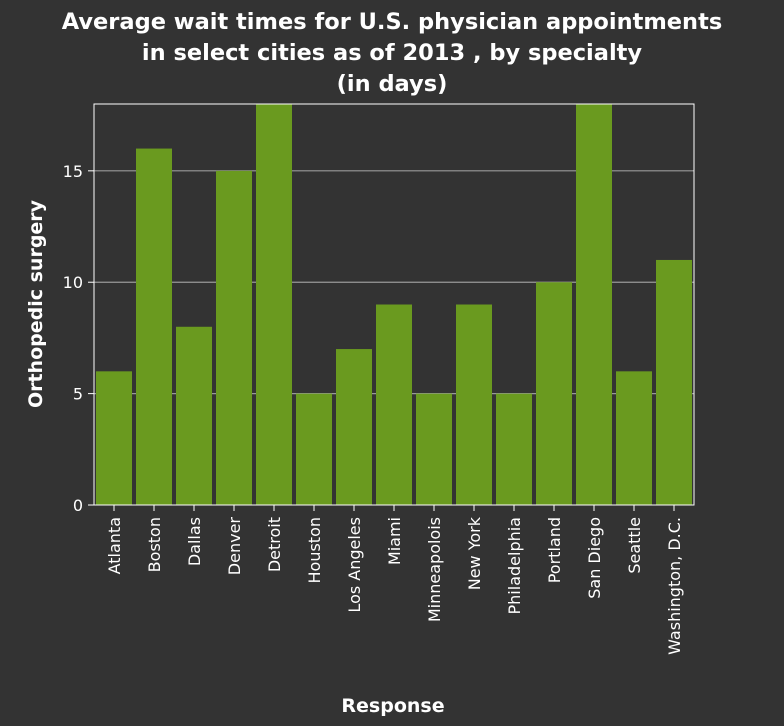 This screenshot has width=784, height=726. What do you see at coordinates (78, 394) in the screenshot?
I see `y-tick-label-1: 5` at bounding box center [78, 394].